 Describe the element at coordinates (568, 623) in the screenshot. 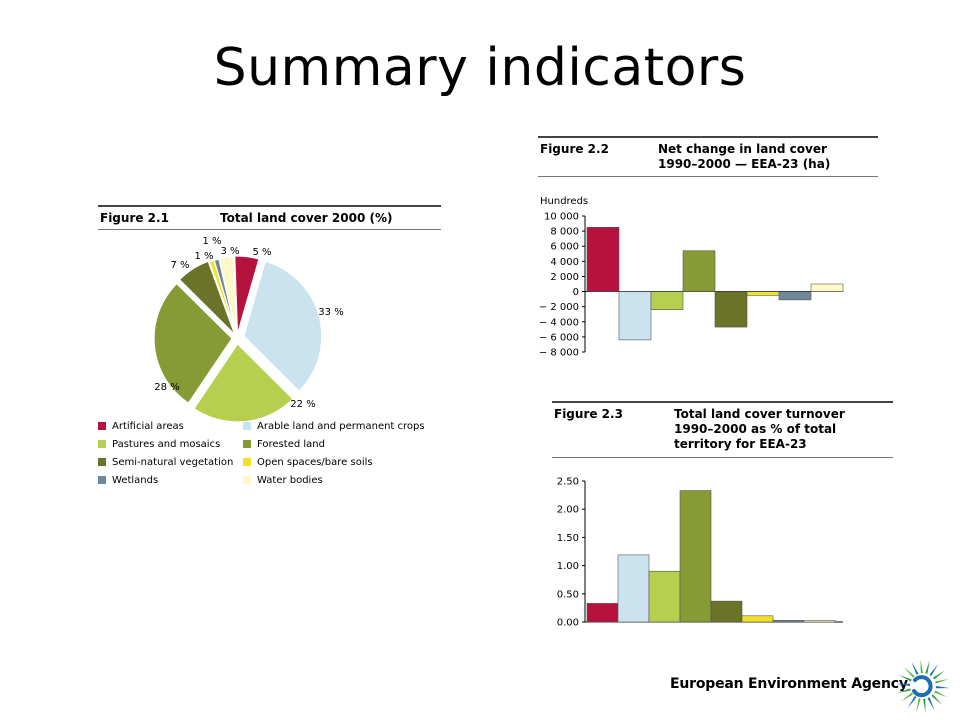

I see `turnover-y-tick-label: 0.00` at that location.